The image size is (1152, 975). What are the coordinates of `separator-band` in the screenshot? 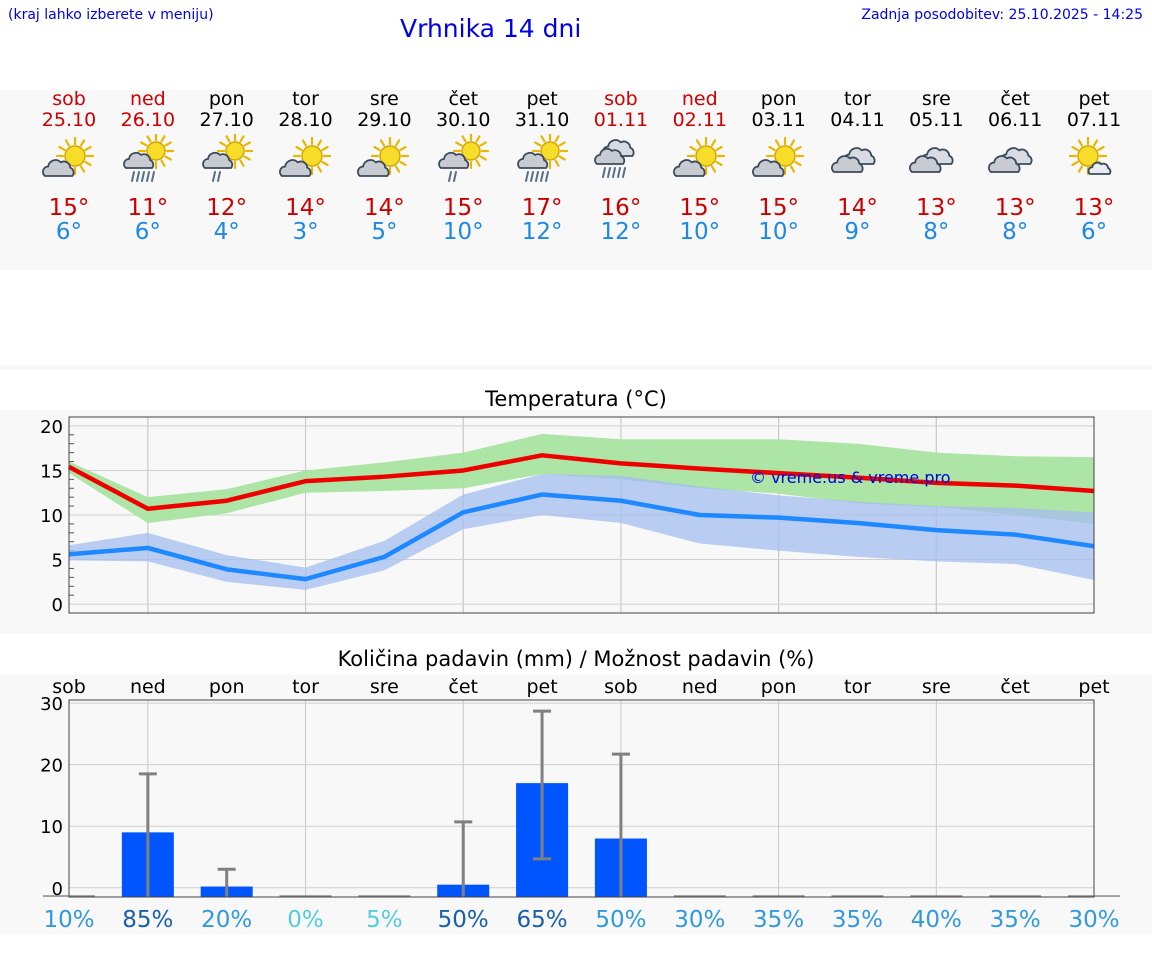 It's located at (576, 367).